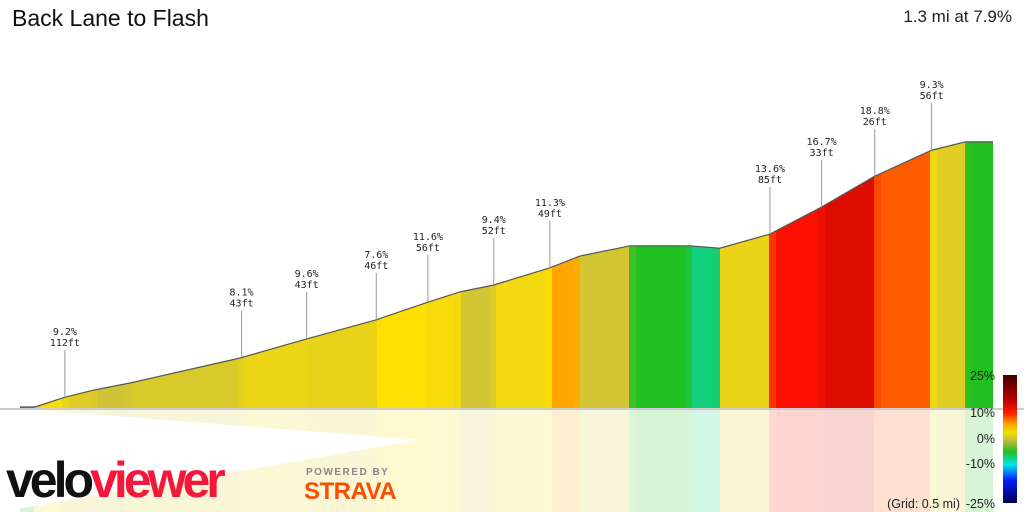 Image resolution: width=1024 pixels, height=512 pixels. Describe the element at coordinates (822, 142) in the screenshot. I see `marker-grade: 16.7%` at that location.